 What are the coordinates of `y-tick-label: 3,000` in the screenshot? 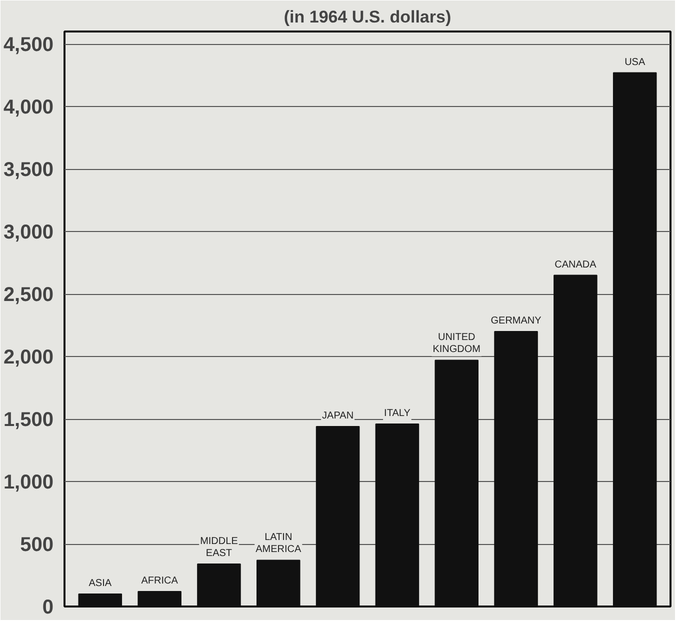 It's located at (28, 233).